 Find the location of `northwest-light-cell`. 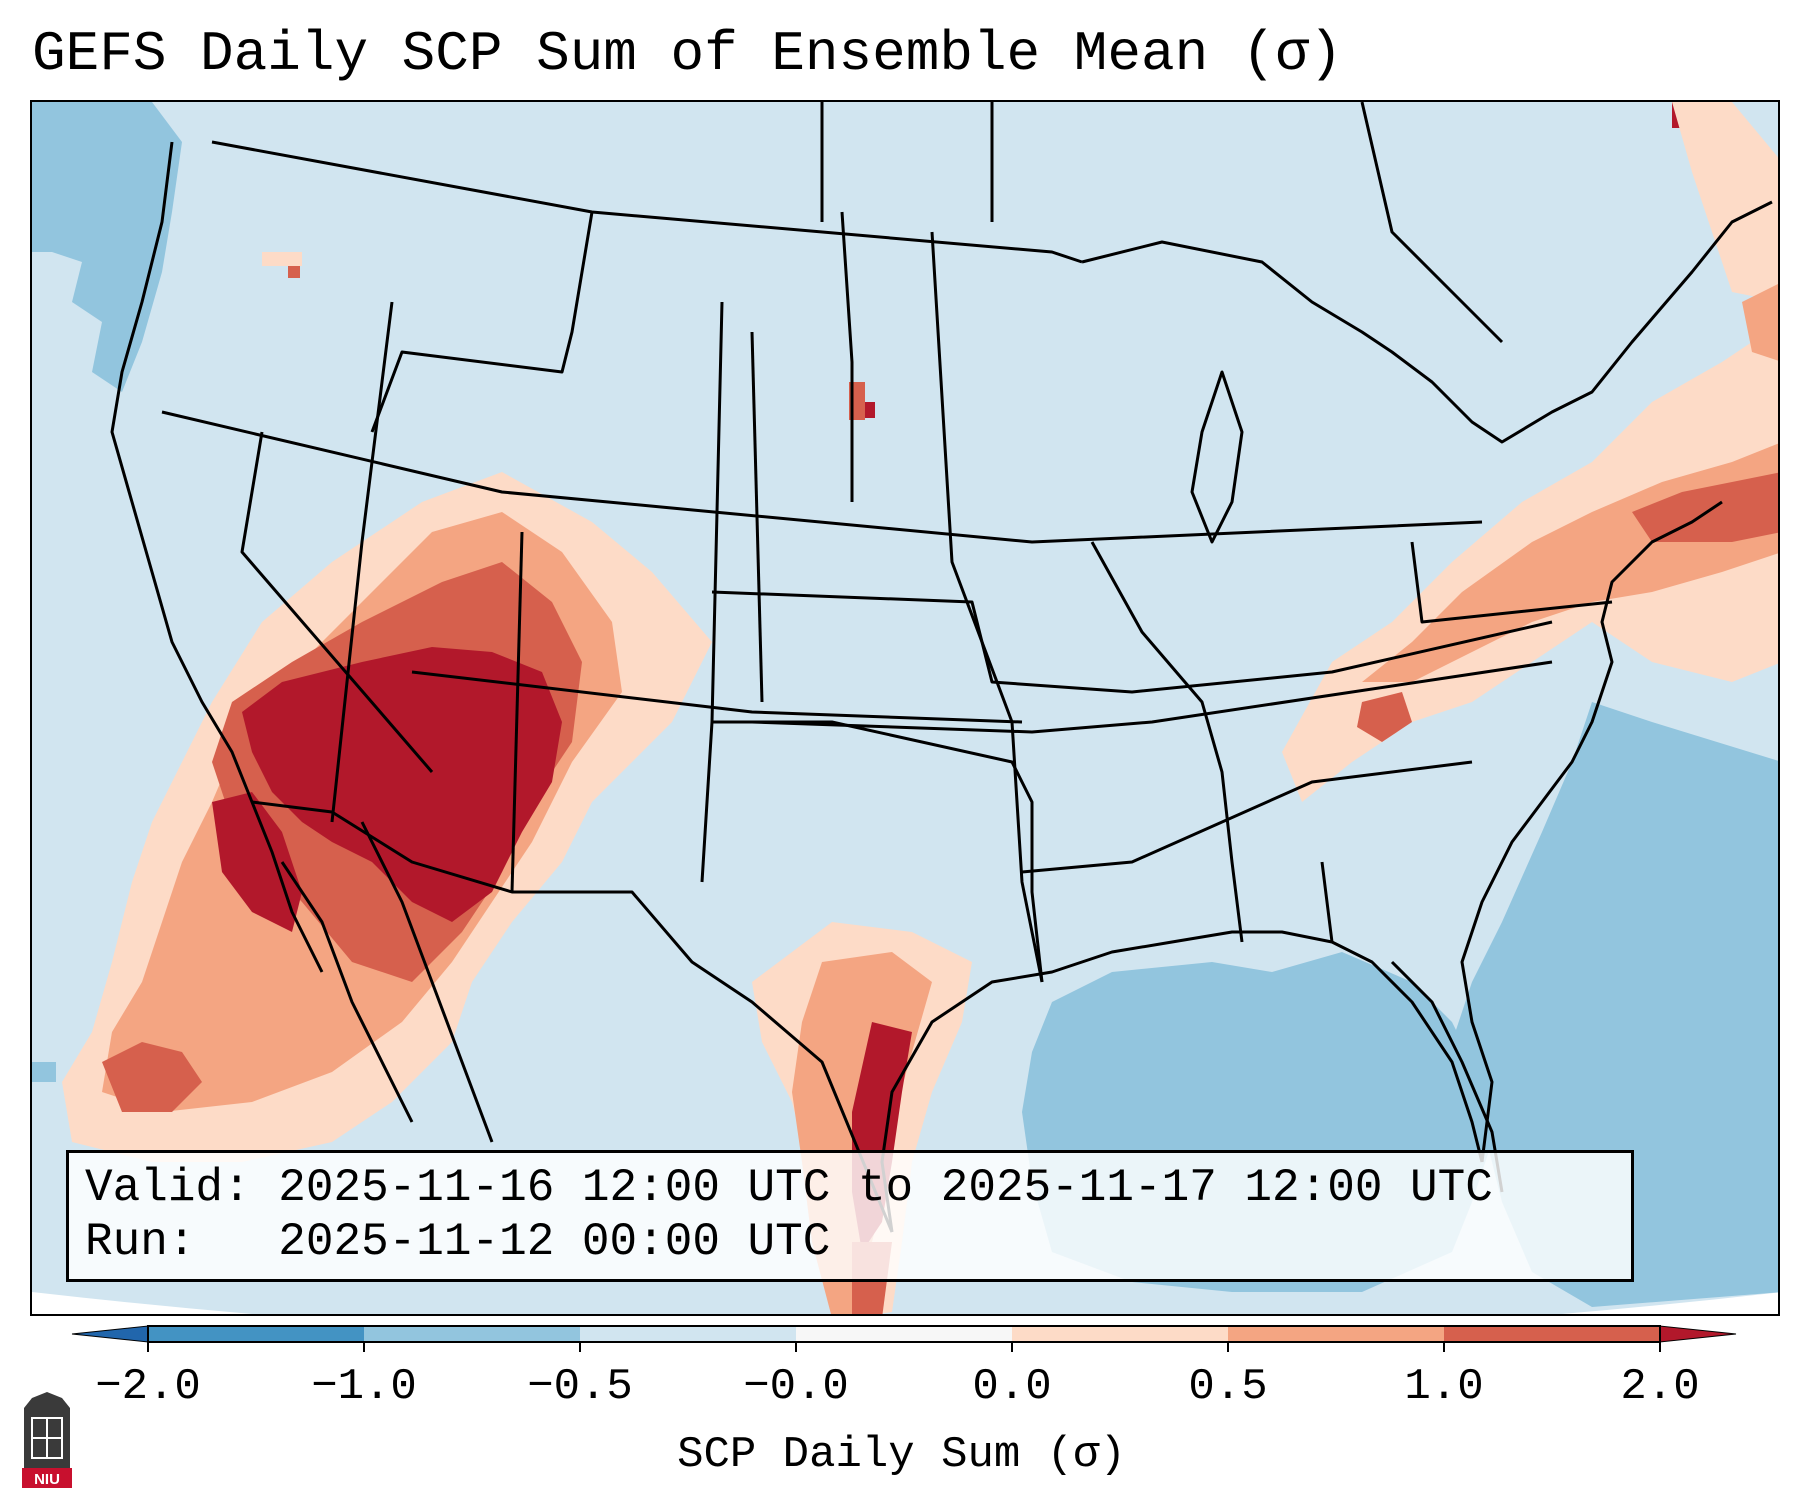

northwest-light-cell is located at coordinates (282, 259).